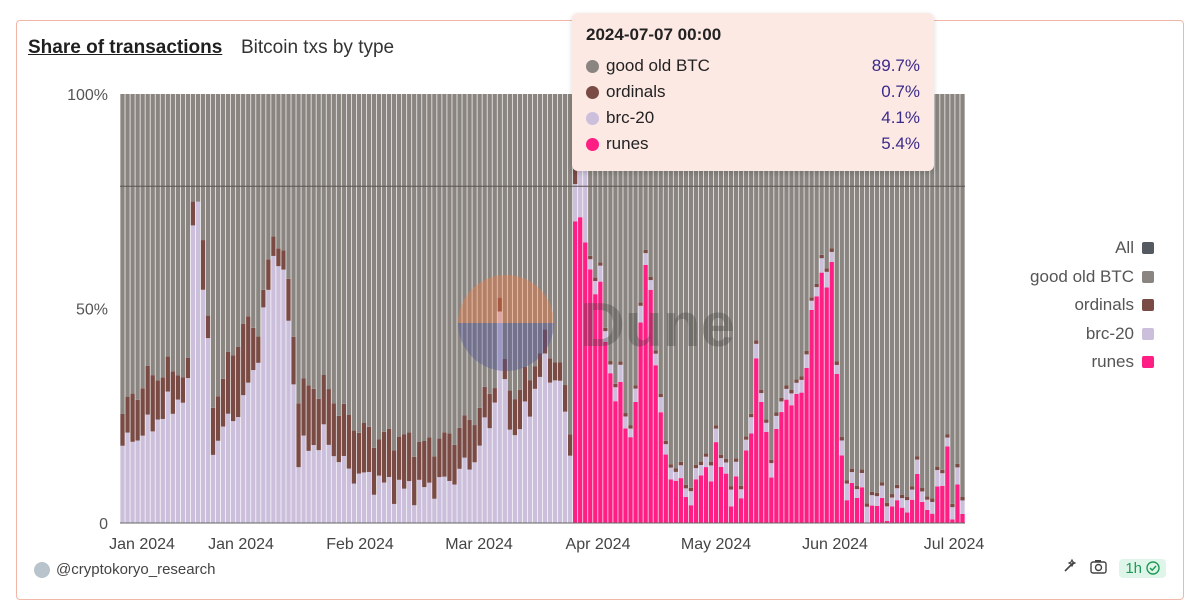 The image size is (1200, 600). I want to click on legend-item-brc-20: brc-20, so click(1092, 334).